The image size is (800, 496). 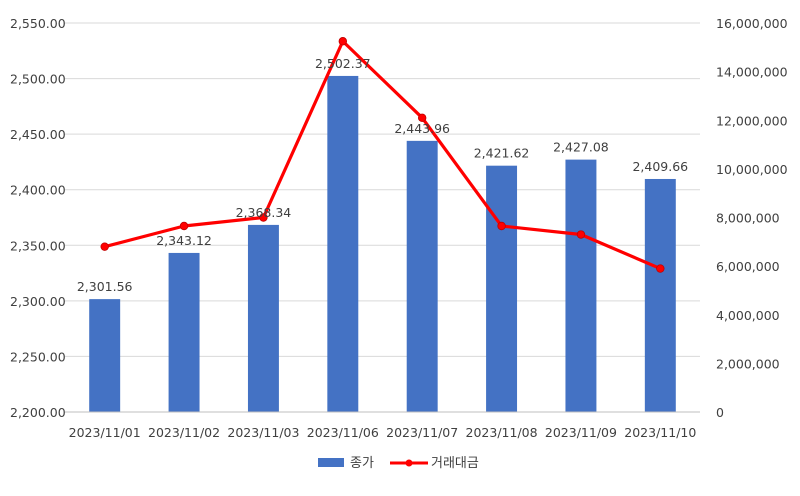 What do you see at coordinates (748, 363) in the screenshot?
I see `y-right-tick-label: 2,000,000` at bounding box center [748, 363].